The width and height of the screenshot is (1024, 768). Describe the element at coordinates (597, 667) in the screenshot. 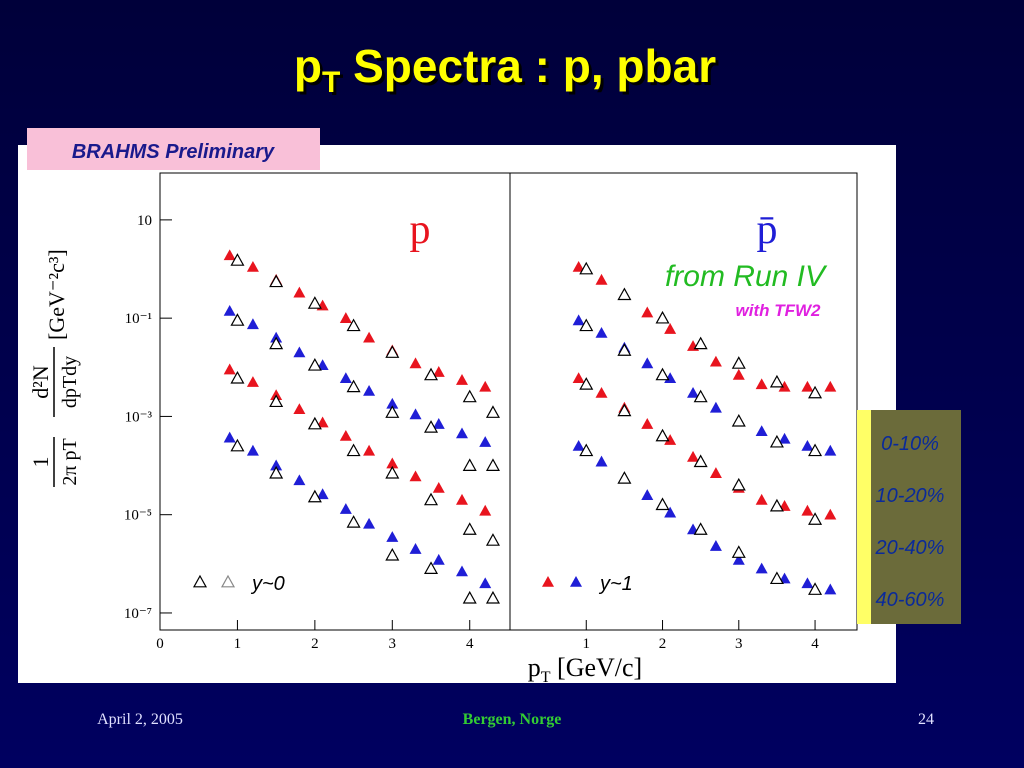

I see `x-axis-label-part: [GeV/c]` at that location.